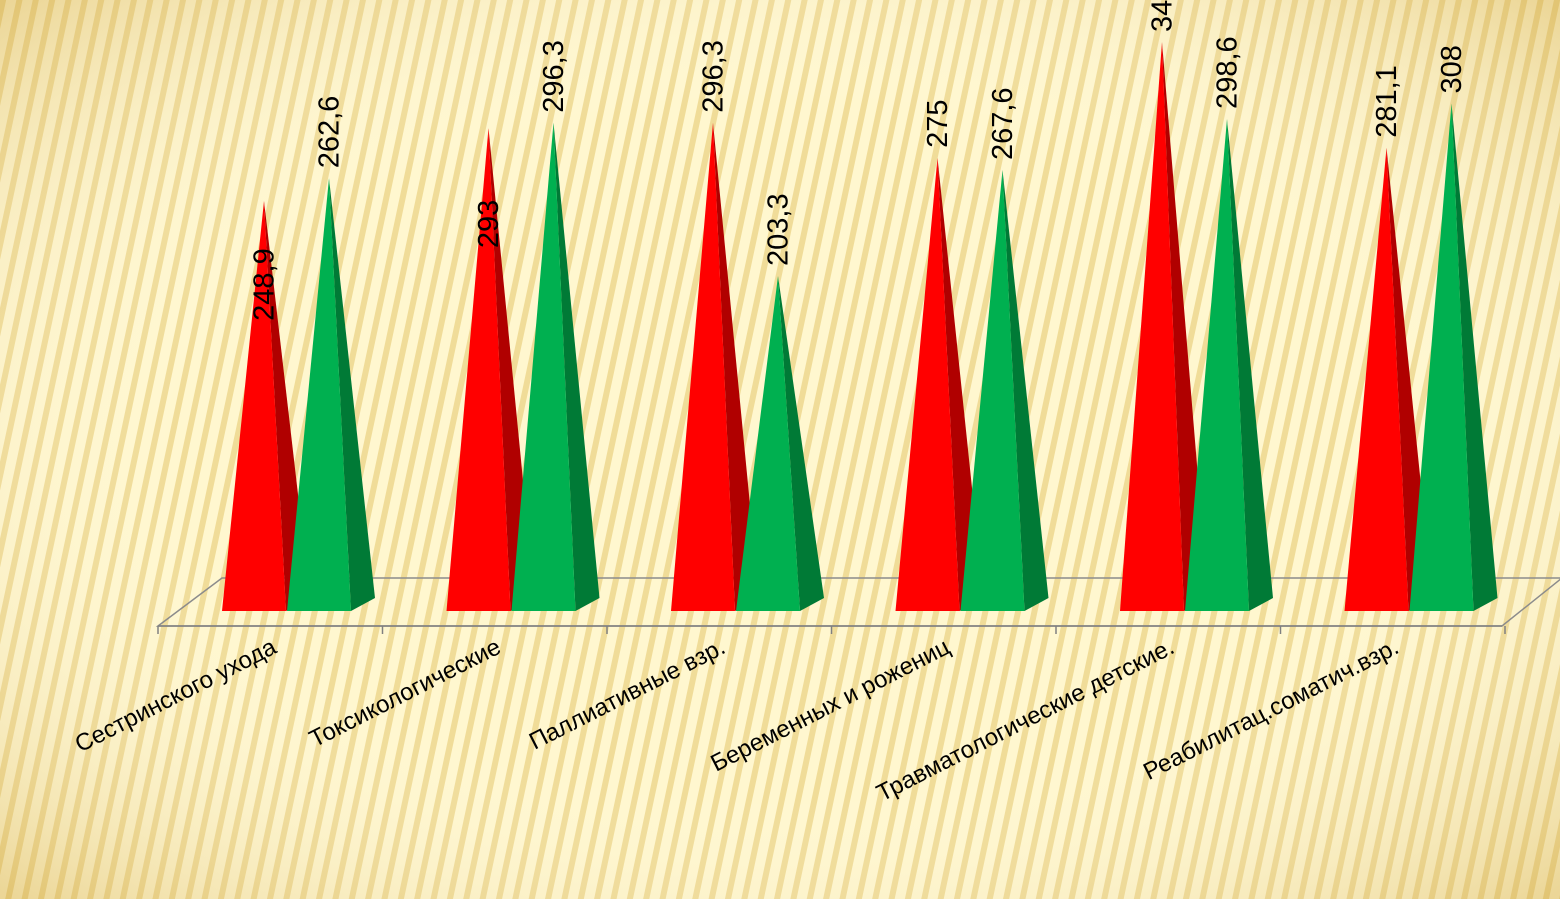  What do you see at coordinates (489, 224) in the screenshot?
I see `value-label: 293` at bounding box center [489, 224].